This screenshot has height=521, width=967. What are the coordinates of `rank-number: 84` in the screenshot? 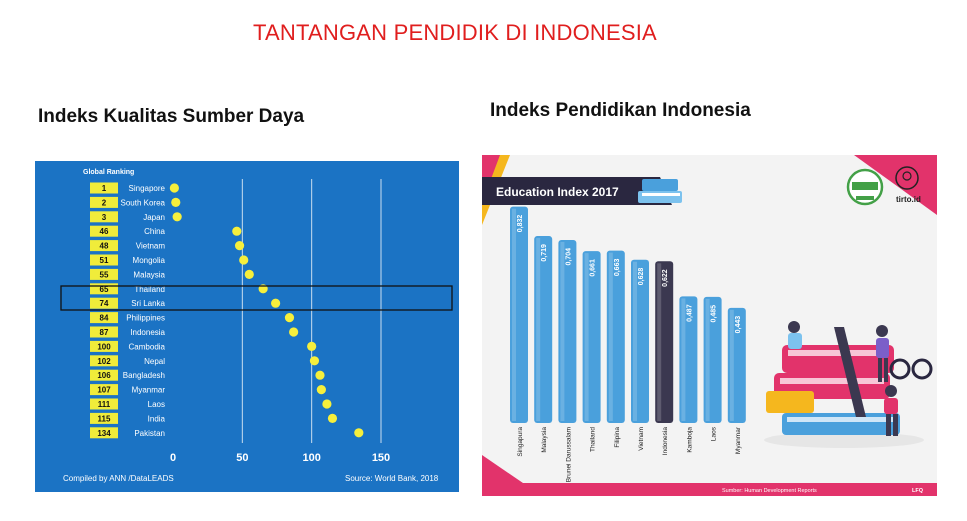 It's located at (104, 318).